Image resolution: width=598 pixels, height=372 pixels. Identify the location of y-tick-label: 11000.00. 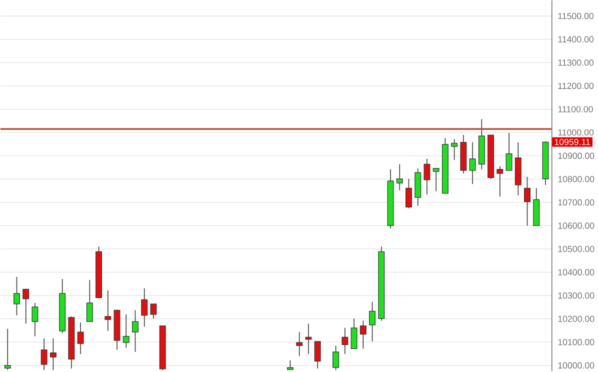
(576, 132).